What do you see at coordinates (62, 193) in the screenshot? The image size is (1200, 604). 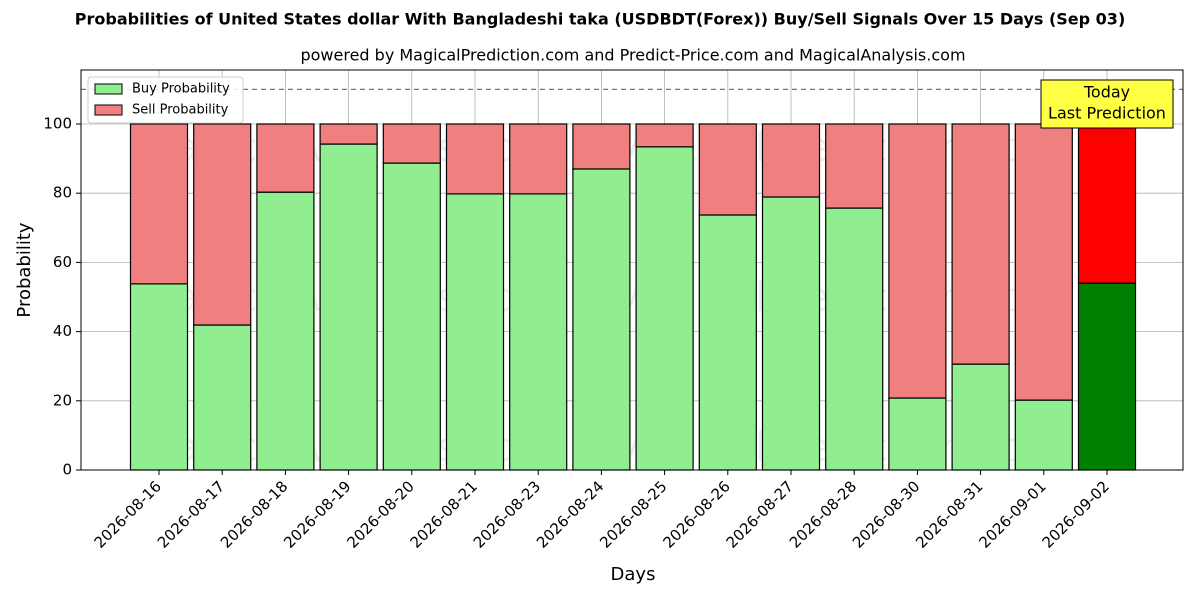 I see `y-tick-label: 80` at bounding box center [62, 193].